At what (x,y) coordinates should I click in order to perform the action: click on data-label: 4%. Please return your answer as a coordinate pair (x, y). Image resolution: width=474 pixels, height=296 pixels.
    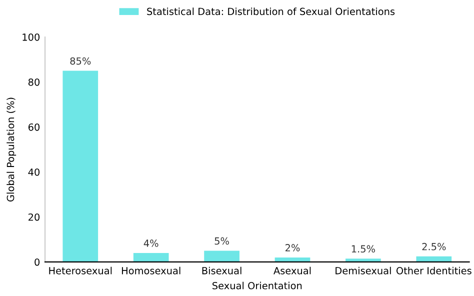
    Looking at the image, I should click on (151, 243).